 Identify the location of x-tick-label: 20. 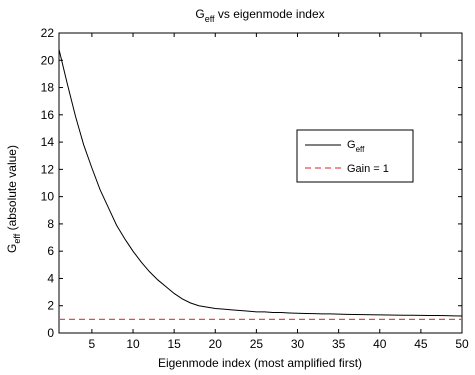
(216, 344).